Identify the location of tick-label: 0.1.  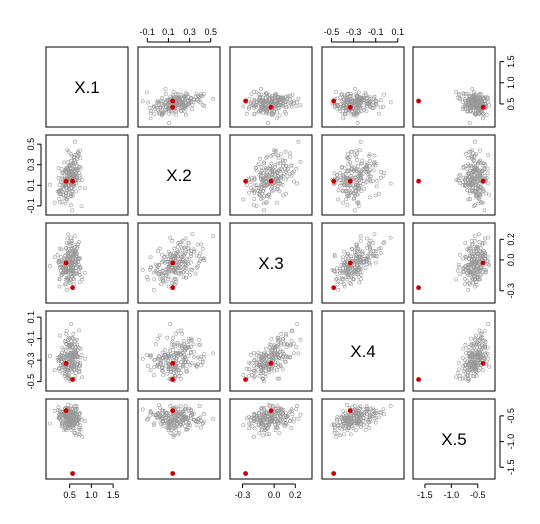
(168, 32).